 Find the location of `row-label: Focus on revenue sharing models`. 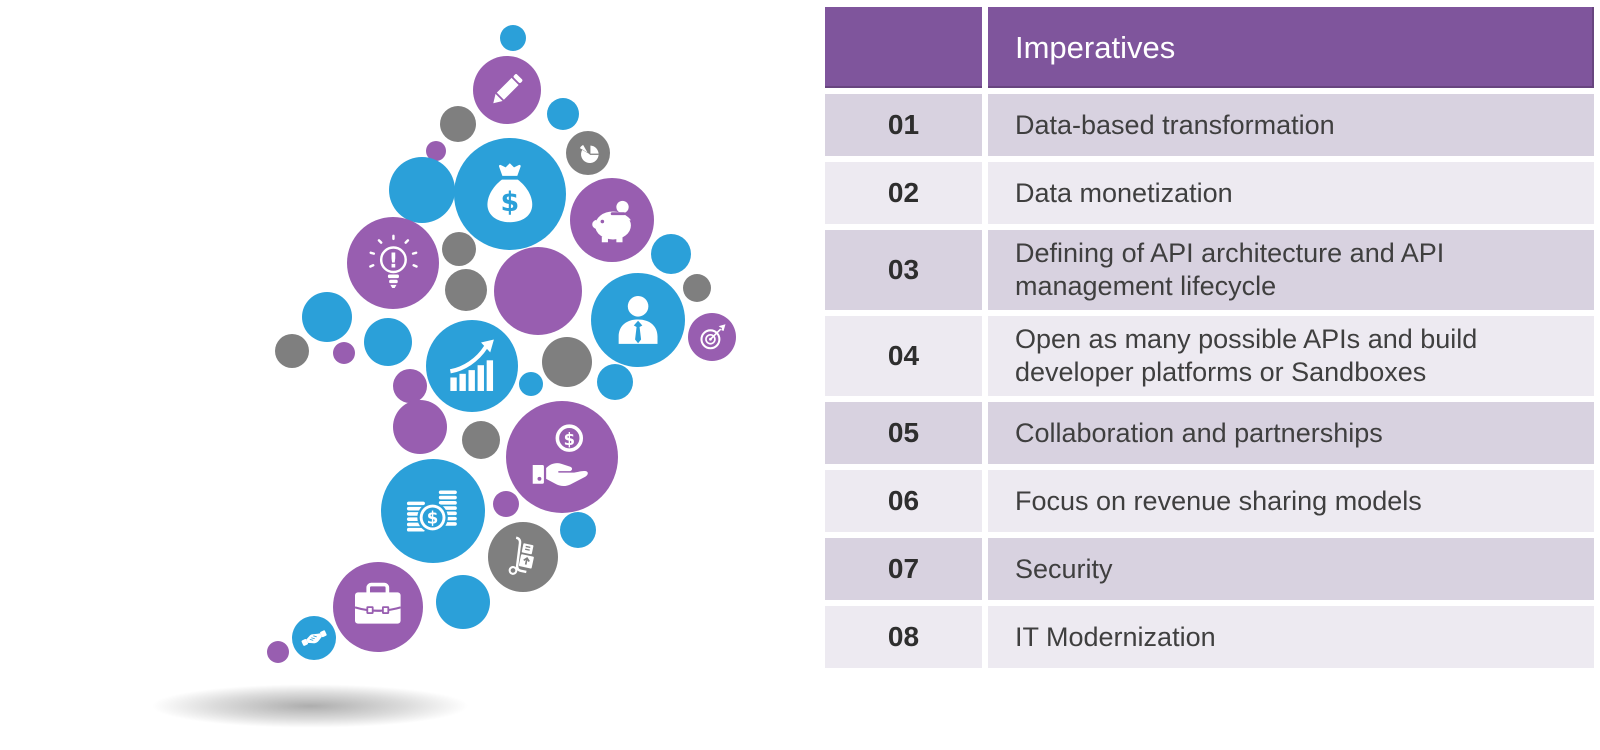

row-label: Focus on revenue sharing models is located at coordinates (1291, 501).